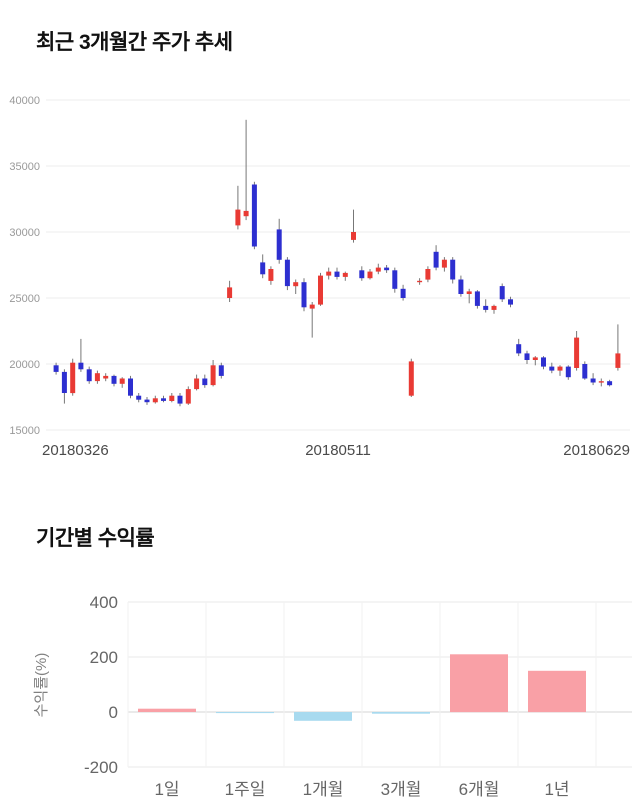 This screenshot has width=640, height=810. I want to click on y-tick-label: 20000, so click(24, 365).